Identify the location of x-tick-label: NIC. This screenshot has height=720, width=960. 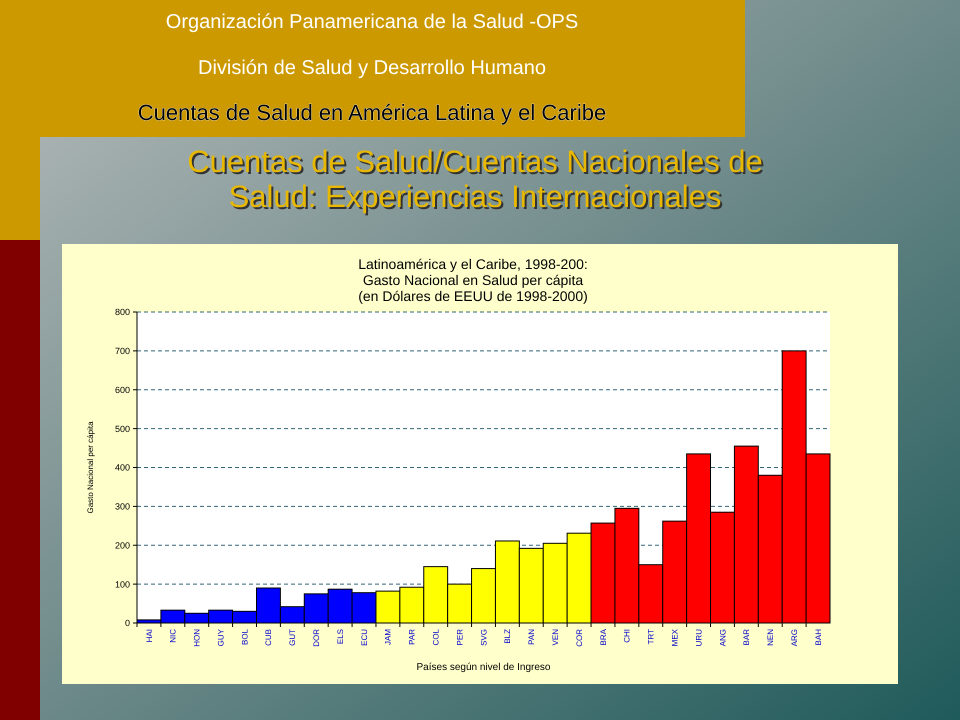
(173, 635).